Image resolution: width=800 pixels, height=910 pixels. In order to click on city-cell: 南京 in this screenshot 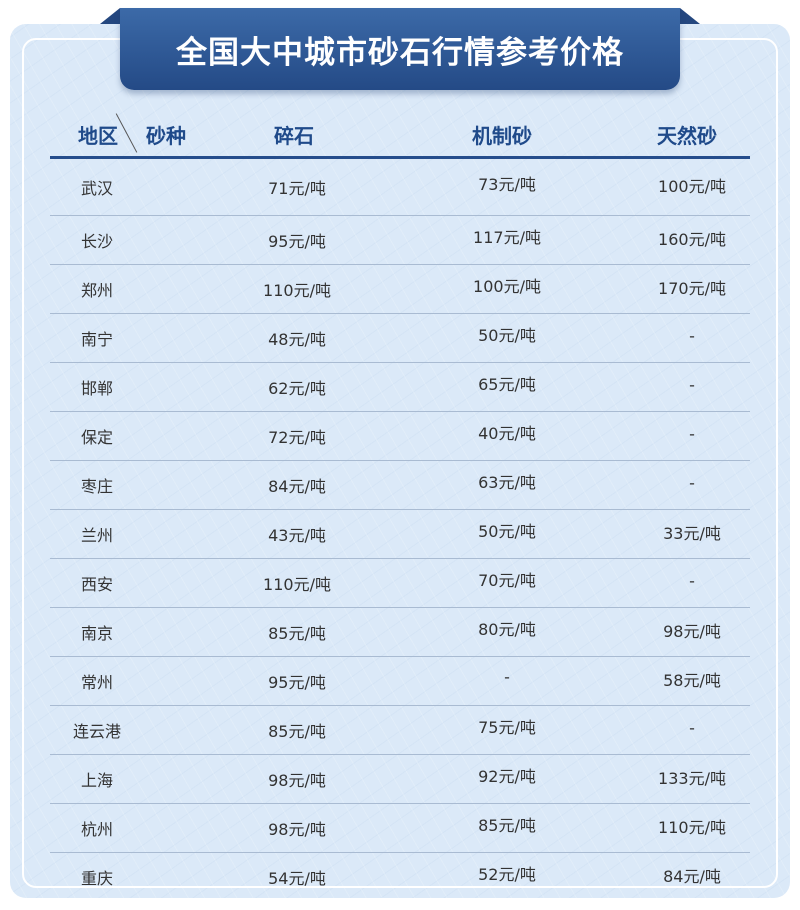, I will do `click(97, 633)`.